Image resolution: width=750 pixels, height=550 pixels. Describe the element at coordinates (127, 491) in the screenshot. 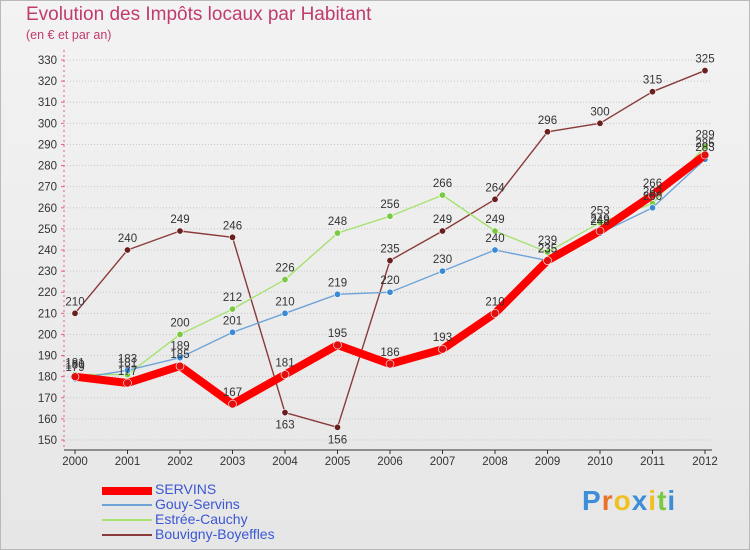

I see `legend-swatch-servins` at that location.